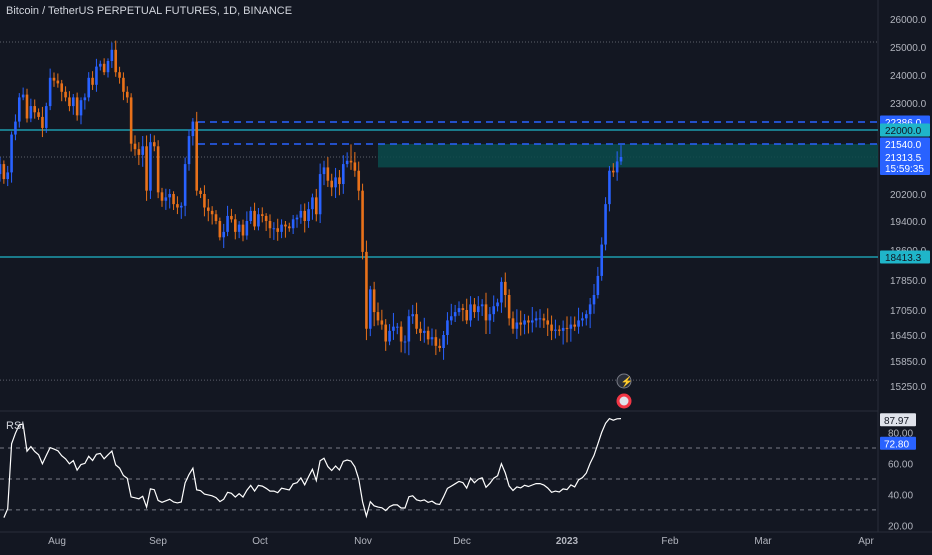 This screenshot has width=932, height=555. What do you see at coordinates (905, 130) in the screenshot?
I see `level-label-1-box` at bounding box center [905, 130].